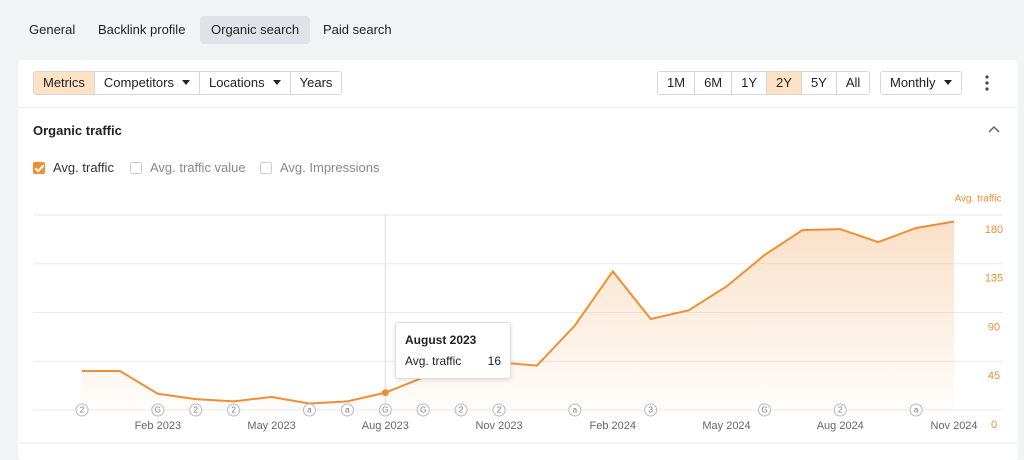 This screenshot has width=1024, height=460. Describe the element at coordinates (978, 199) in the screenshot. I see `y-axis-label: Avg. traffic` at that location.